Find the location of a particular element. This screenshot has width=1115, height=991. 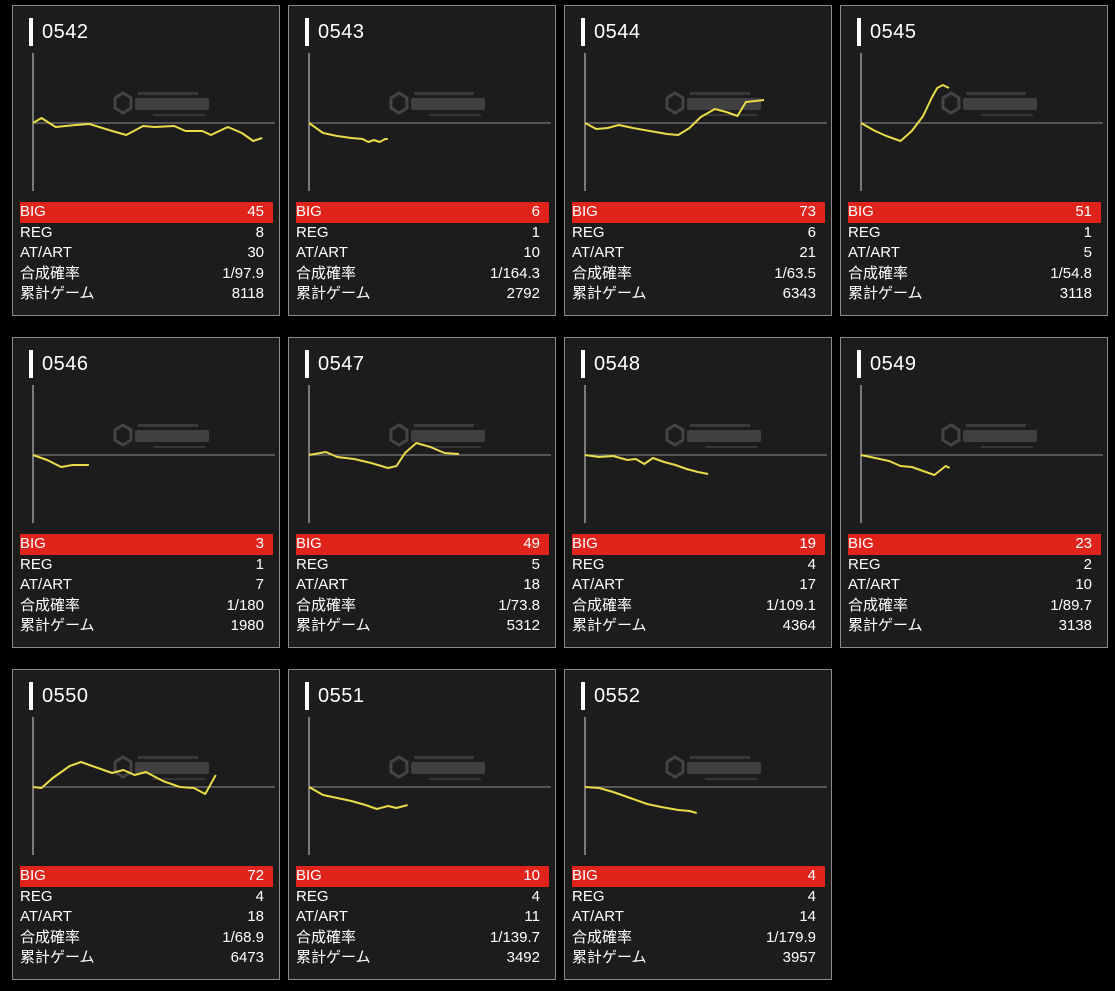

stats-table: BIG 51 REG 1 AT/ART 5 合成確率 1/54.8 累計ゲーム 3118 is located at coordinates (974, 253).